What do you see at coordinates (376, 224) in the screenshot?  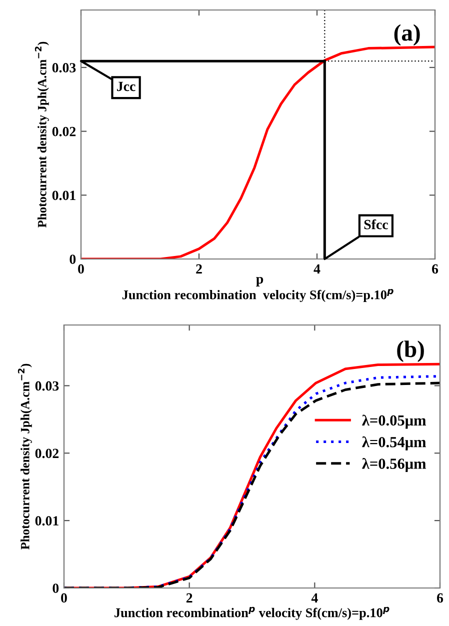 I see `annotation: Sfcc` at bounding box center [376, 224].